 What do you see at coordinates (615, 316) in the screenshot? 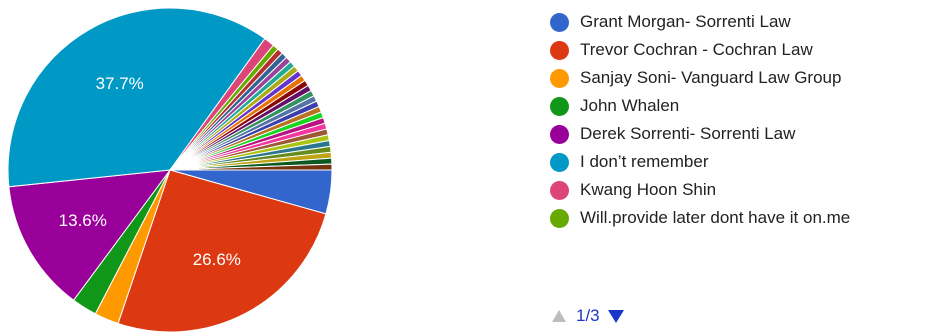
I see `triangle-down-icon` at bounding box center [615, 316].